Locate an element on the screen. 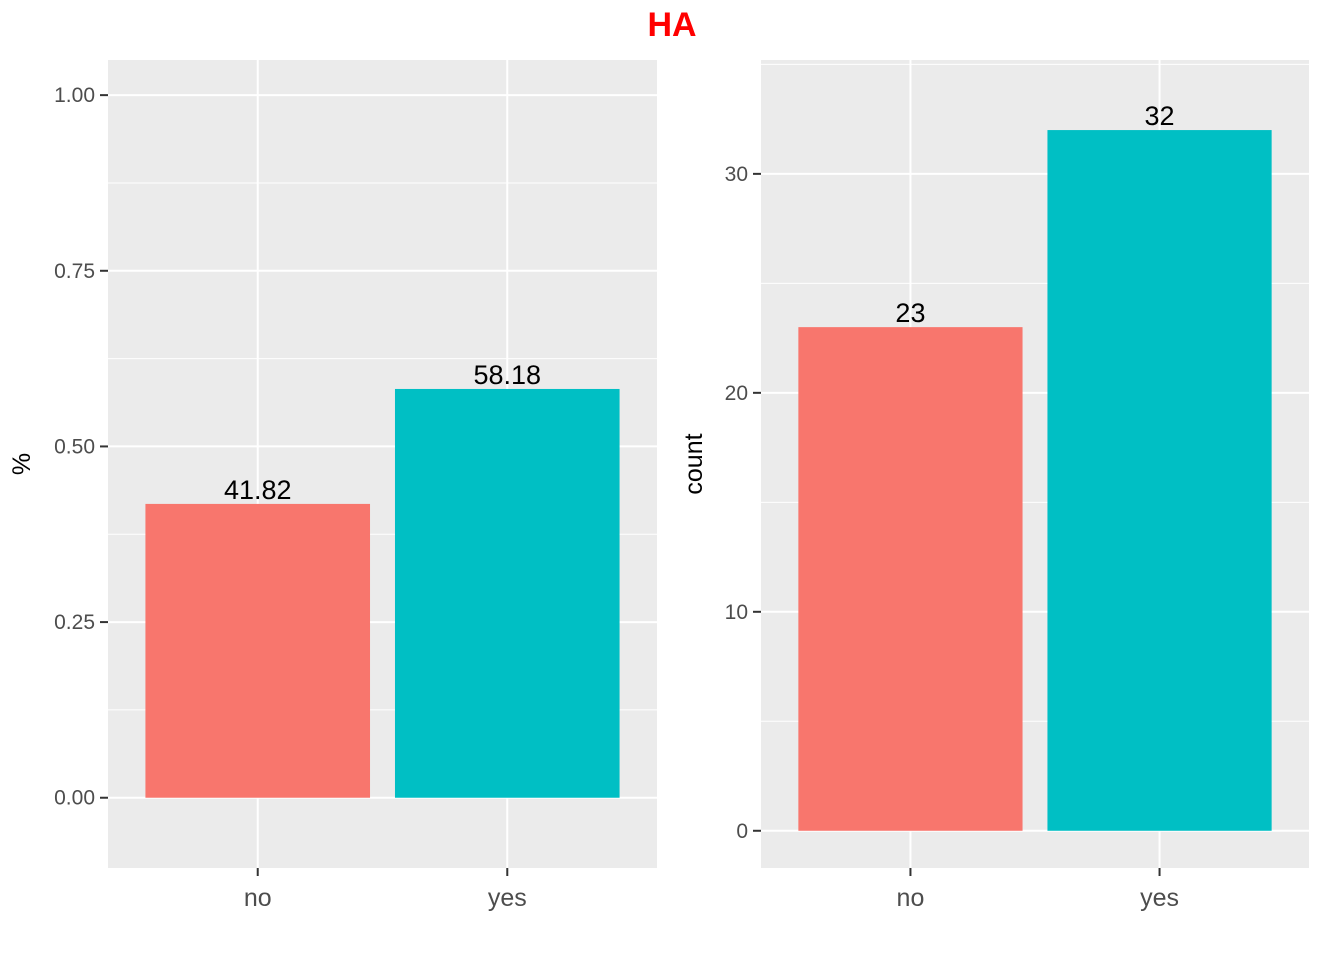  y-tick-label: 10 is located at coordinates (736, 612).